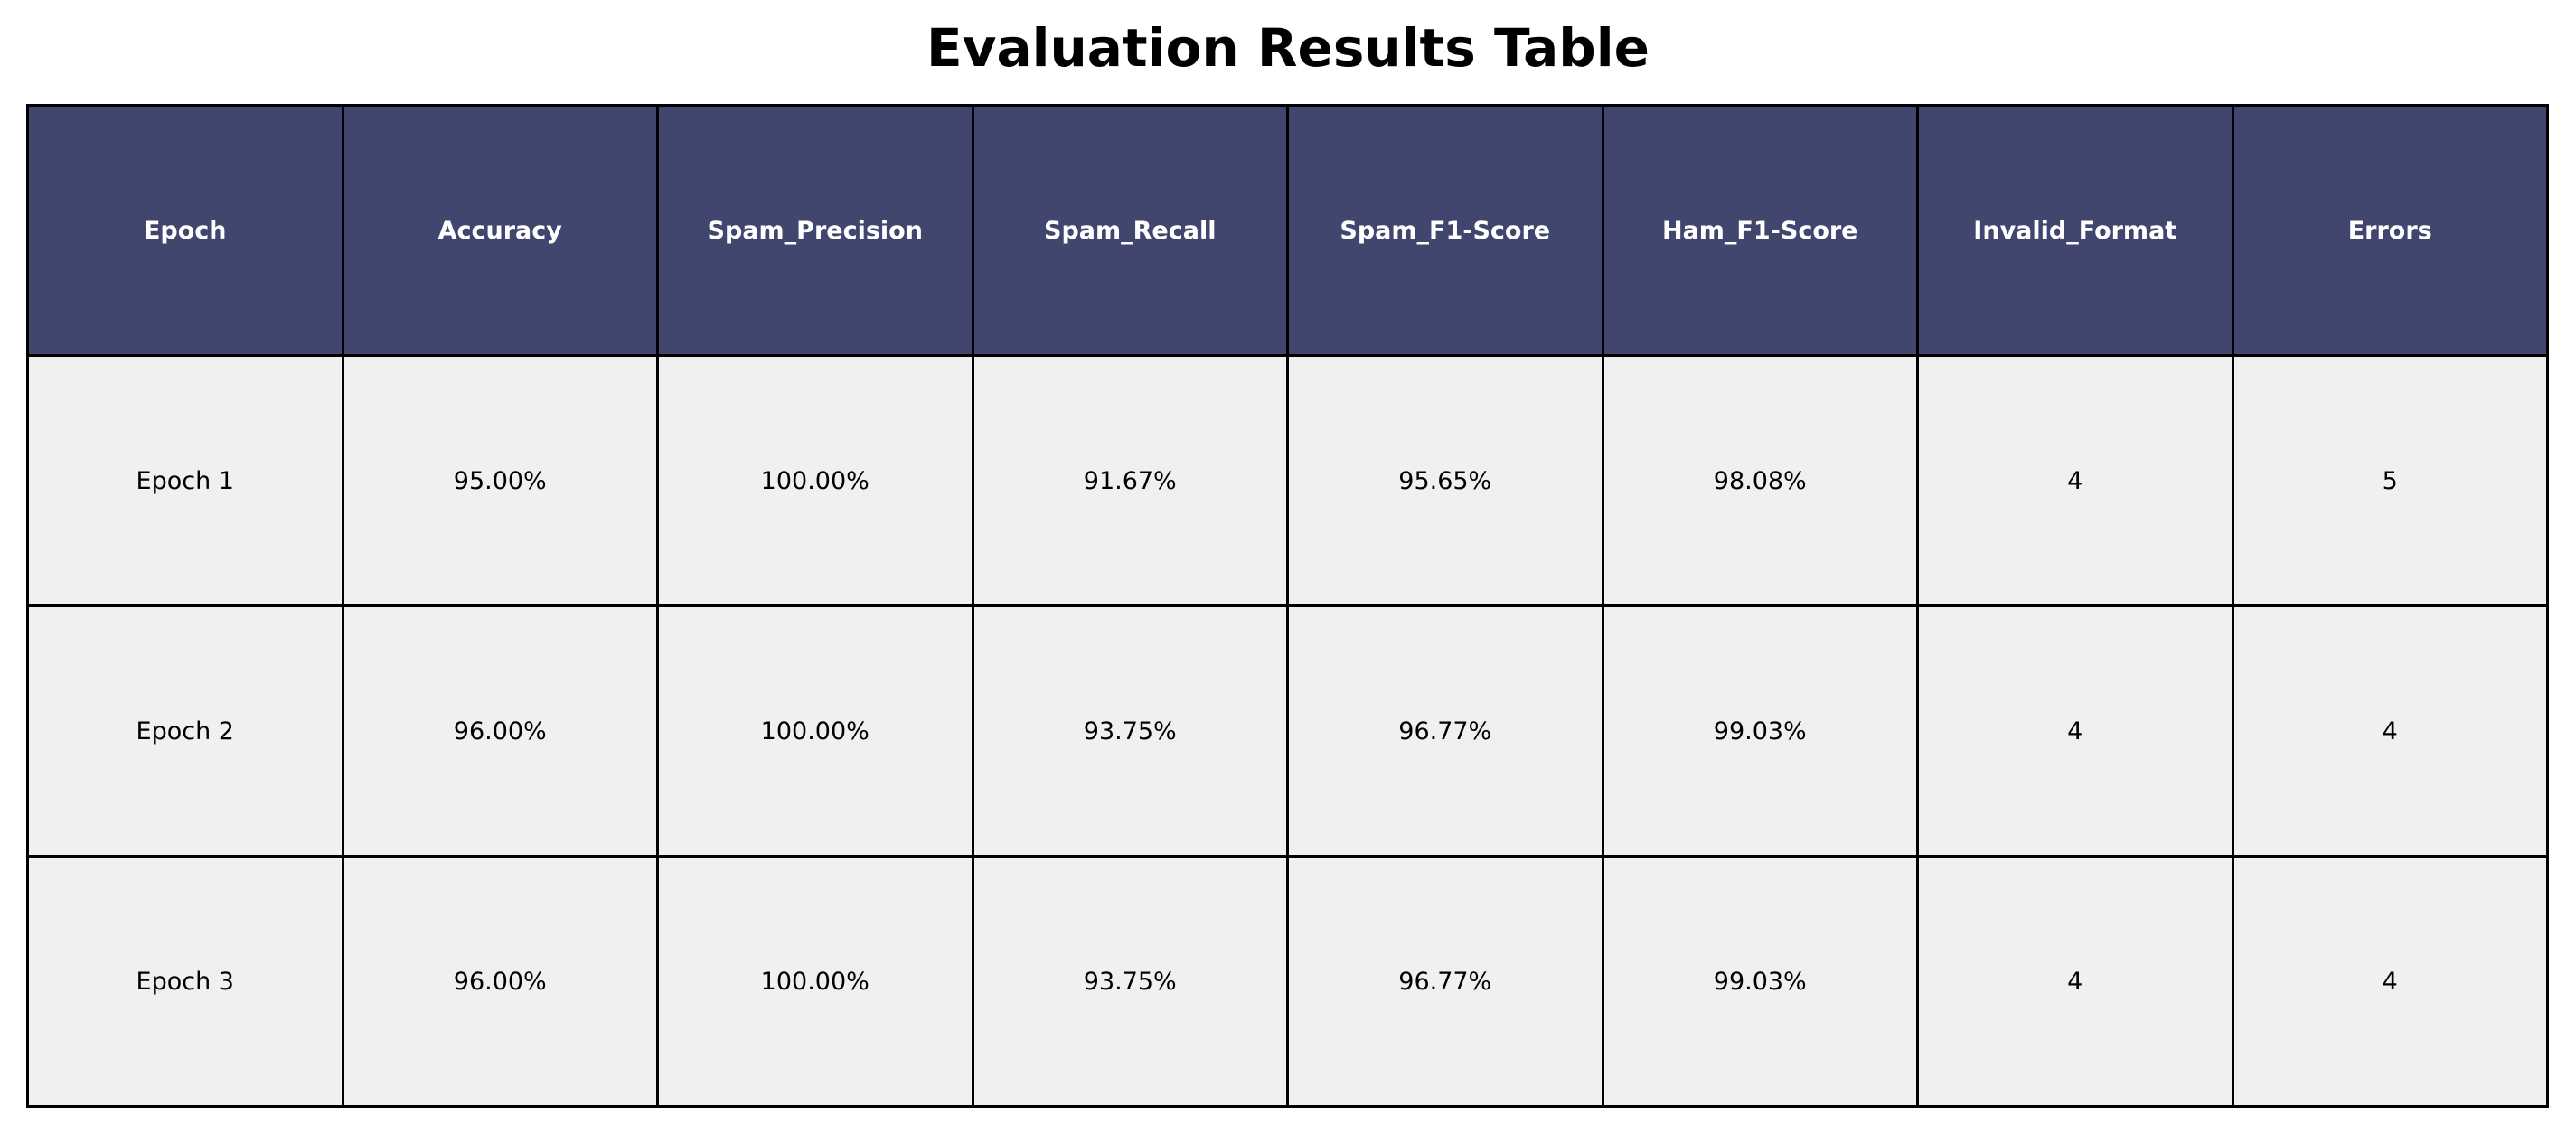 This screenshot has width=2576, height=1134. Describe the element at coordinates (1760, 480) in the screenshot. I see `cell-ham-f1-score: 98.08%` at that location.